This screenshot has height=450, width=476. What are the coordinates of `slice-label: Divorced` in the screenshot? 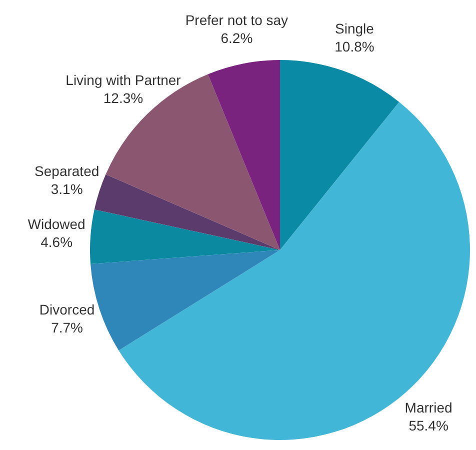 It's located at (67, 309).